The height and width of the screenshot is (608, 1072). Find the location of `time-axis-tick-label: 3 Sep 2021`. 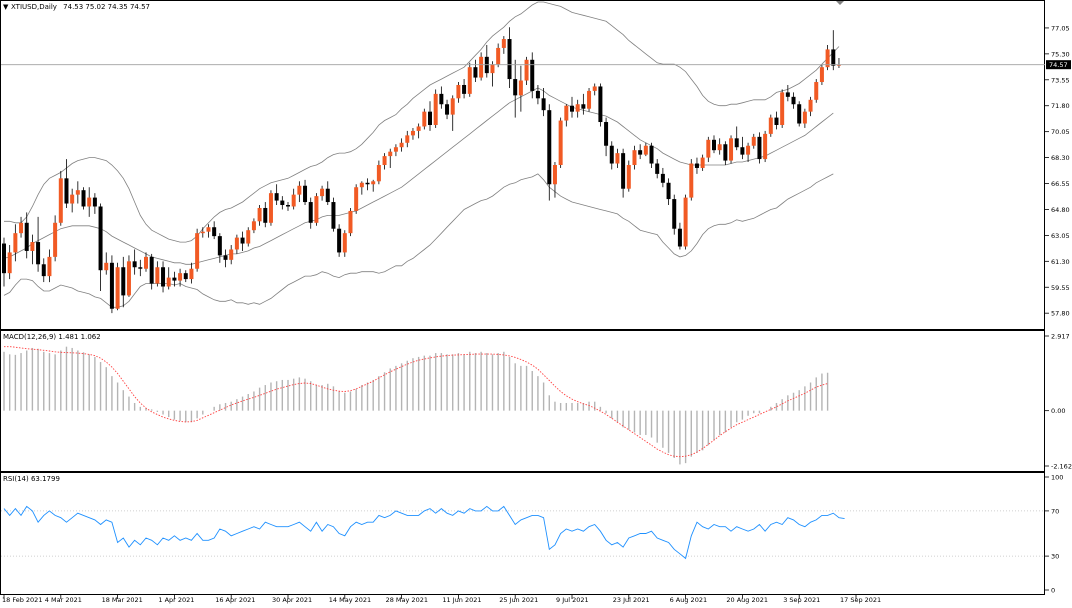

time-axis-tick-label: 3 Sep 2021 is located at coordinates (801, 600).